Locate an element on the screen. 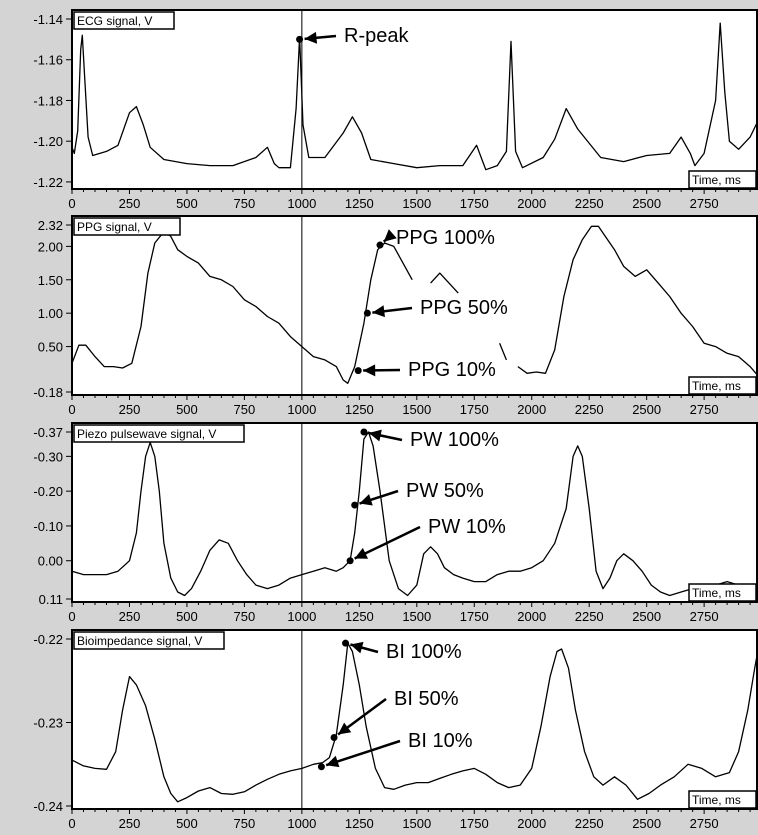  y-tick-label: 2.00 is located at coordinates (50, 246).